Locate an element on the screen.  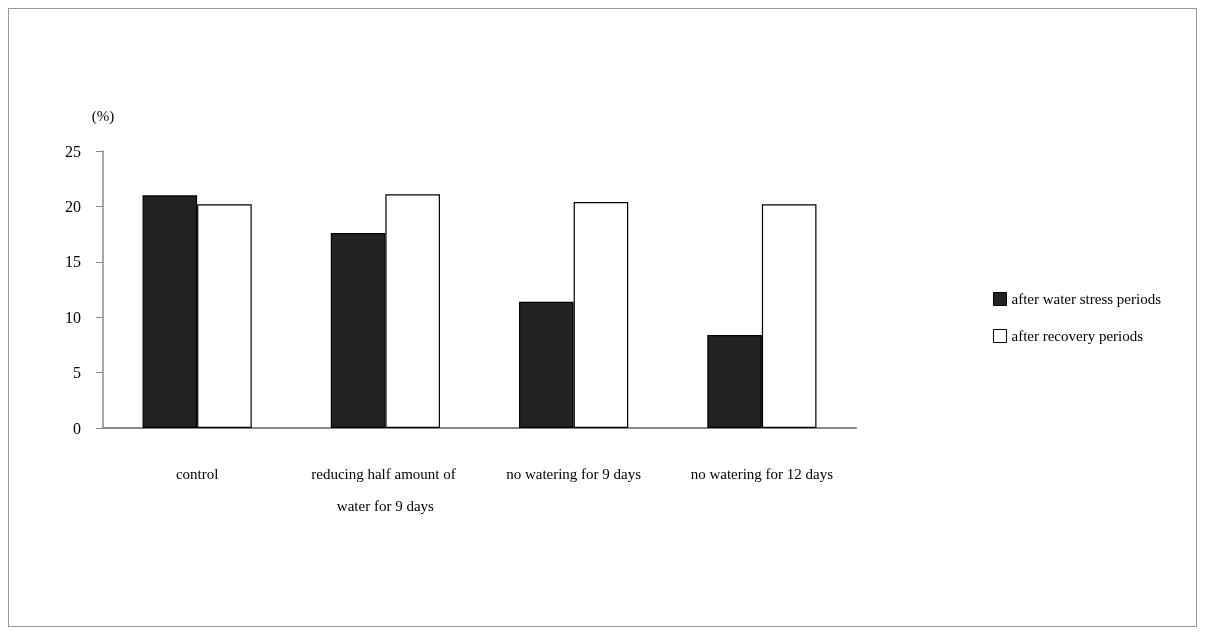
y-tick-label: 15 is located at coordinates (73, 262).